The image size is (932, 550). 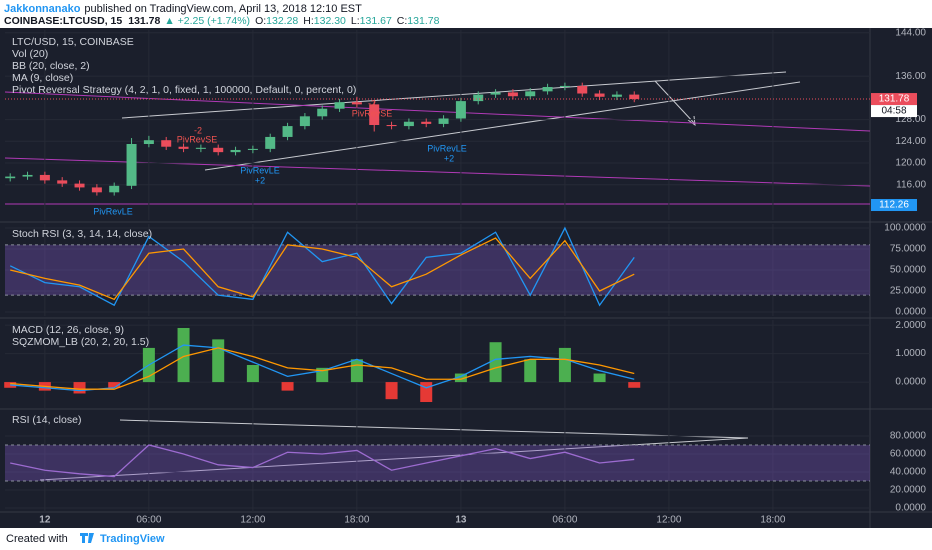 What do you see at coordinates (260, 180) in the screenshot?
I see `annotation: +2` at bounding box center [260, 180].